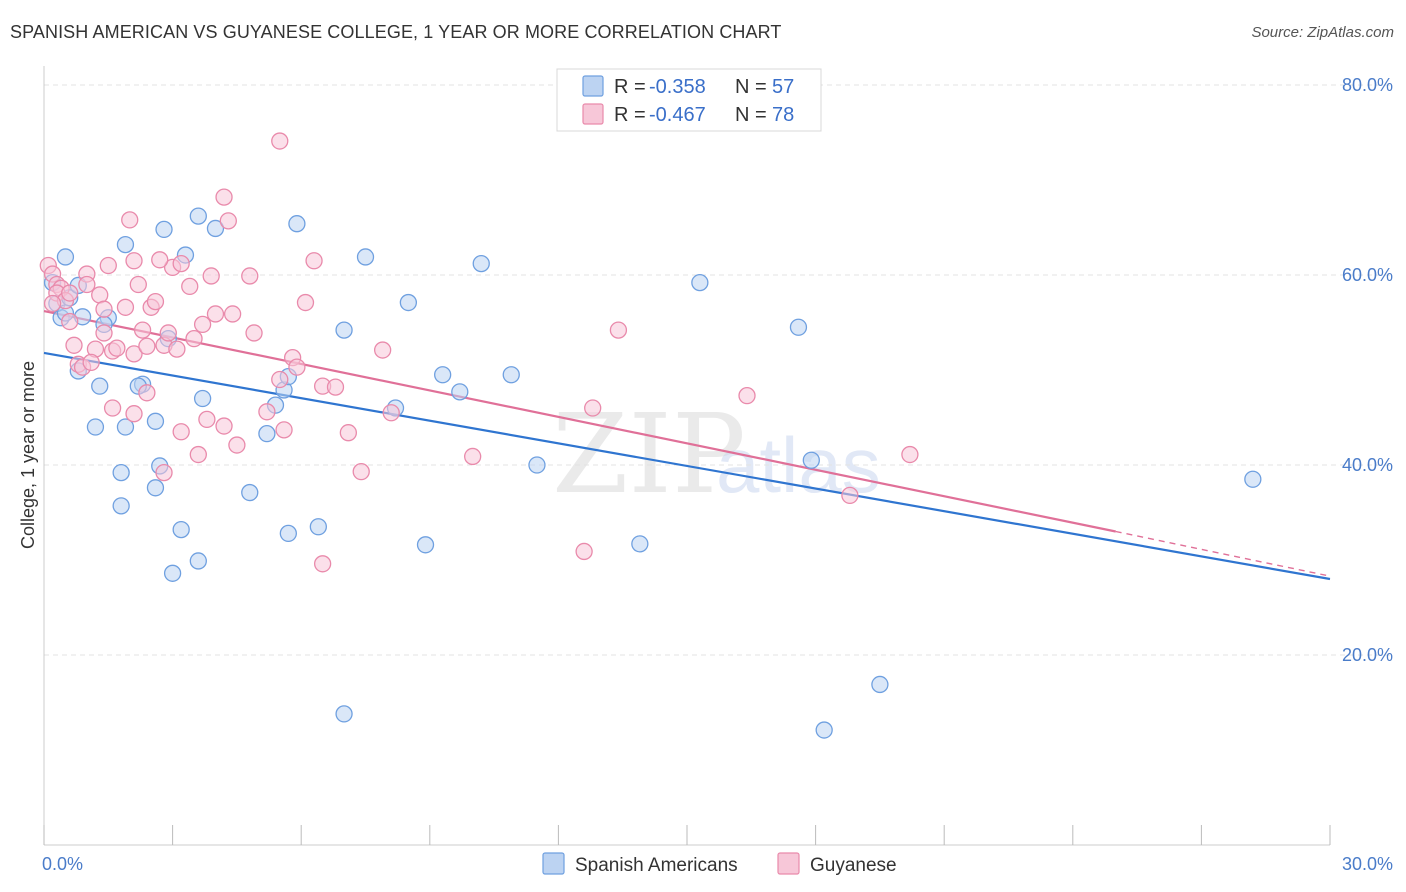  What do you see at coordinates (677, 115) in the screenshot?
I see `legend-r-value-2: -0.467` at bounding box center [677, 115].